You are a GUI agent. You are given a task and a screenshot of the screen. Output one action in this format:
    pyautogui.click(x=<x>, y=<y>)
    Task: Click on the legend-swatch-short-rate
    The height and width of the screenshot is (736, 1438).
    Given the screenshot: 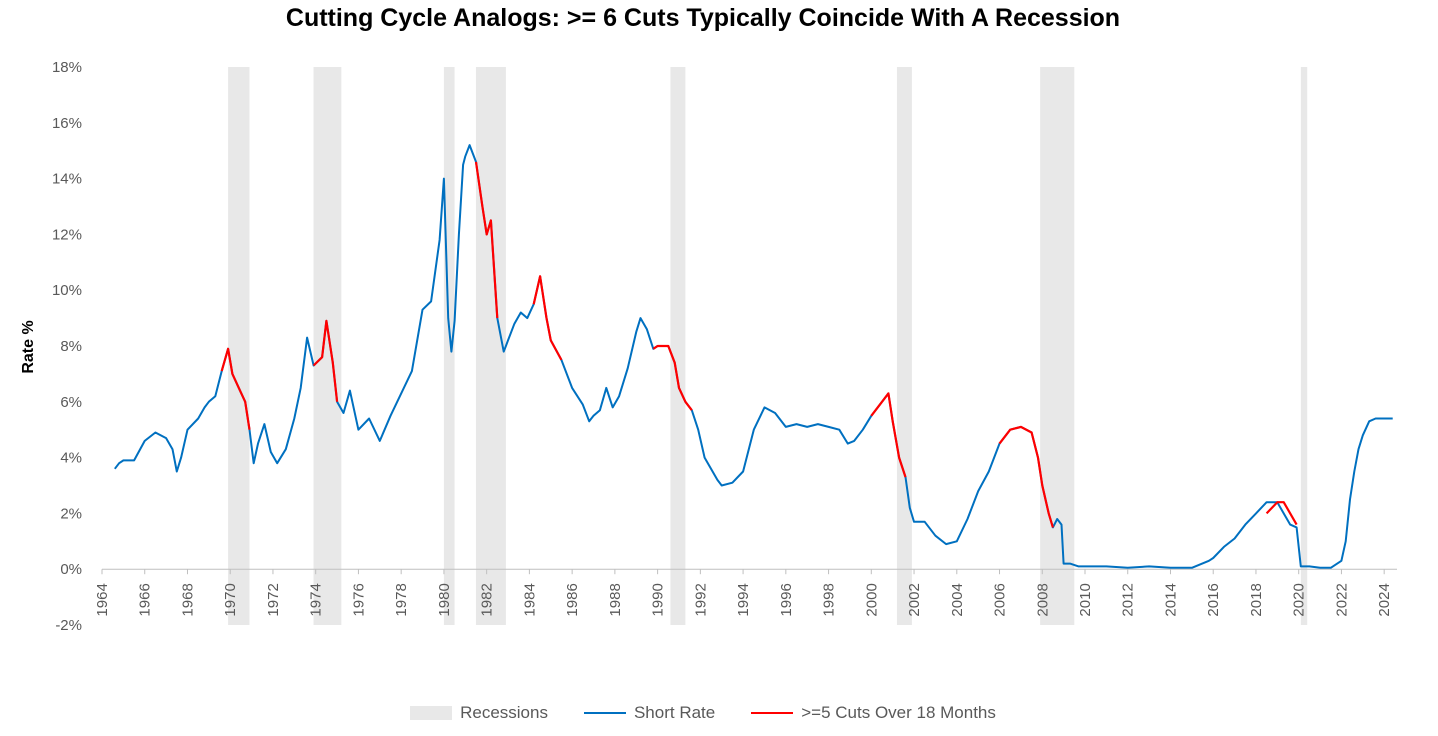 What is the action you would take?
    pyautogui.click(x=604, y=713)
    